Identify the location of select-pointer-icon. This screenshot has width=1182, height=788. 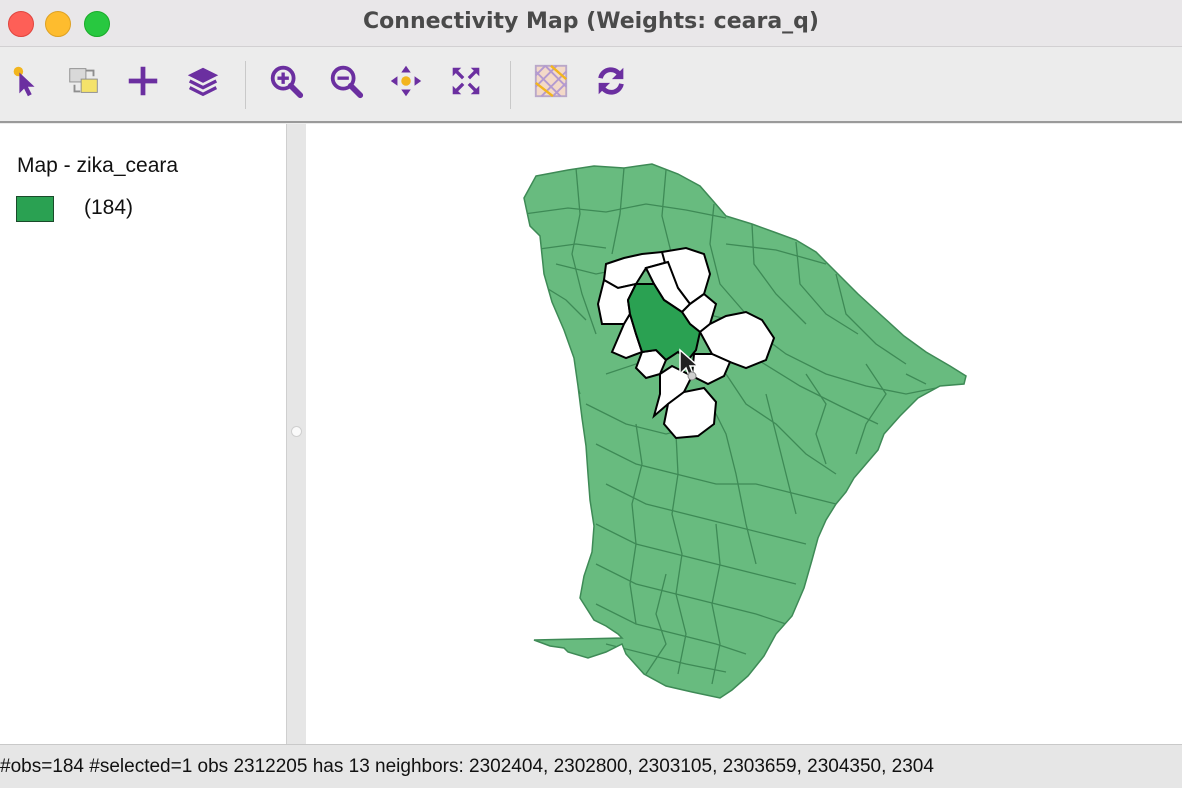
(24, 81).